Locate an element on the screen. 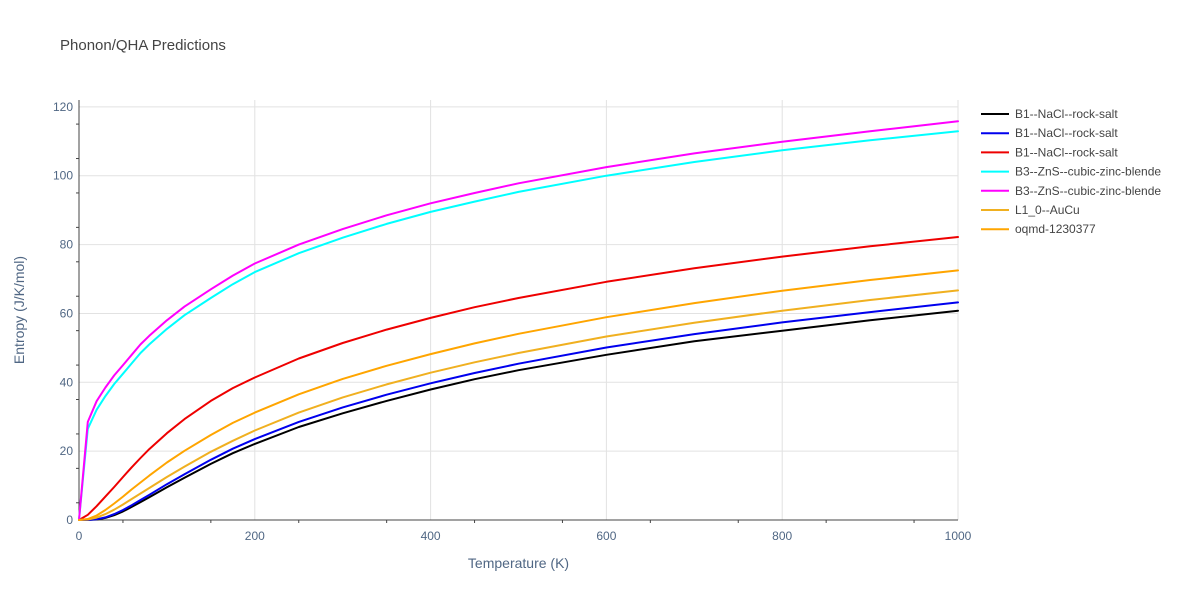  x-tick-label: 400 is located at coordinates (431, 536).